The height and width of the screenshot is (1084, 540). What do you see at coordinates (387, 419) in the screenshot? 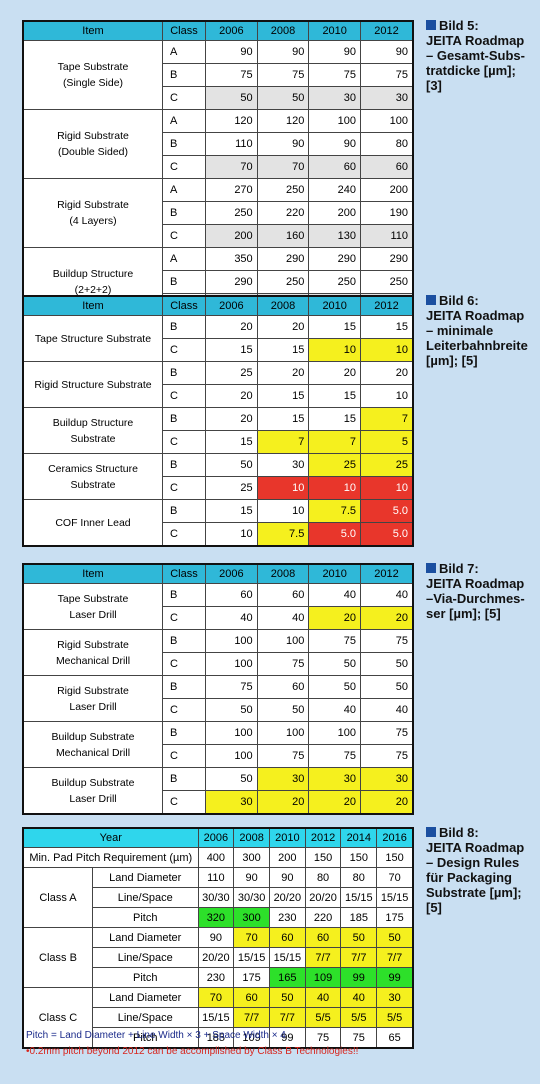
I see `value-cell: 7` at bounding box center [387, 419].